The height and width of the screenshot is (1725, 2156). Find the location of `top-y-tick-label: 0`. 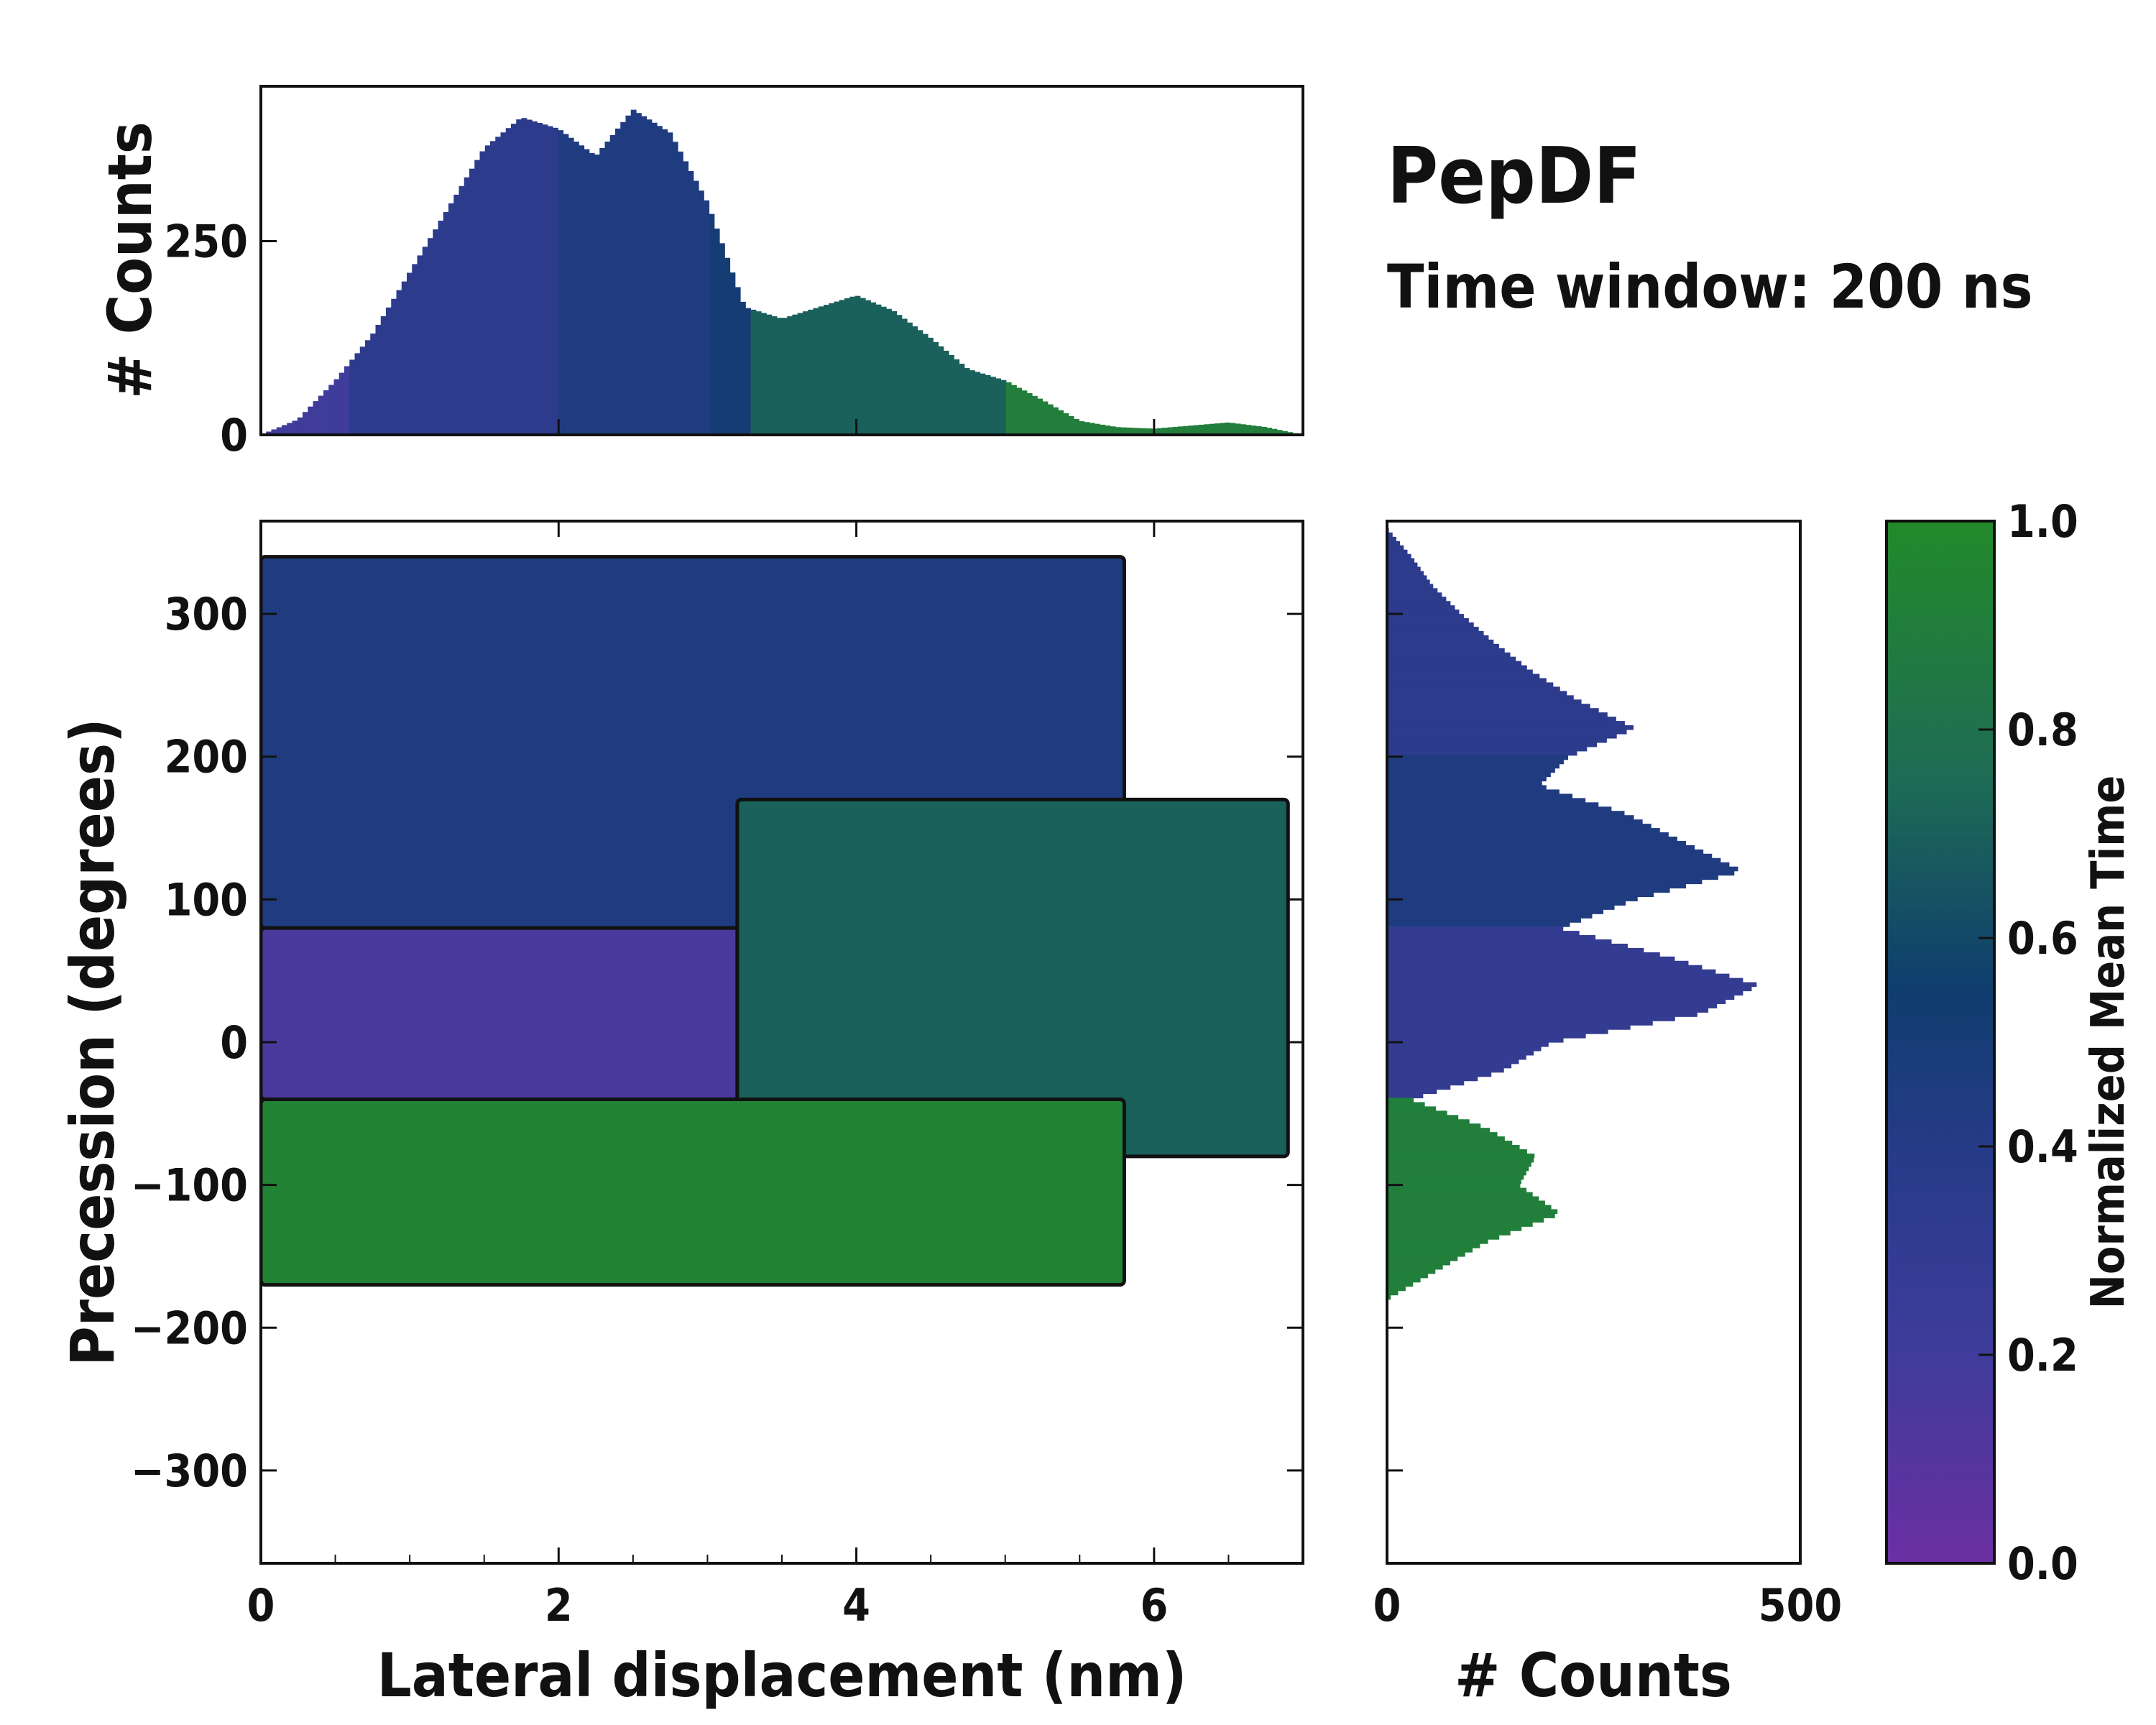

top-y-tick-label: 0 is located at coordinates (234, 435).